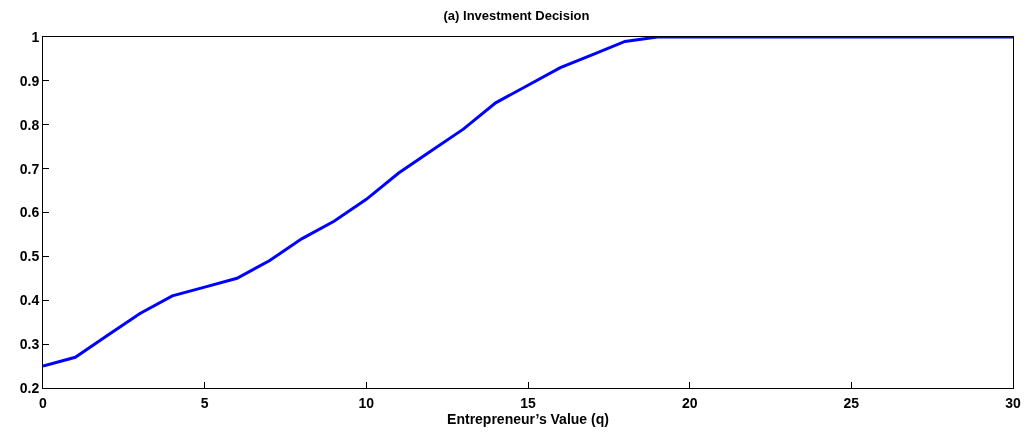 The height and width of the screenshot is (436, 1033). I want to click on x-tick-label: 20, so click(689, 402).